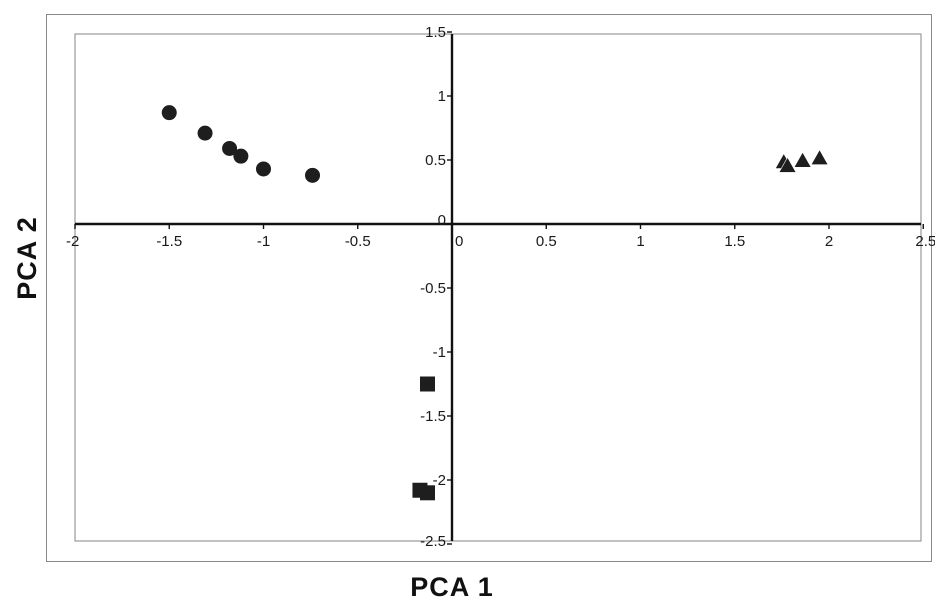 The height and width of the screenshot is (600, 935). I want to click on x-tick-label: 2.5, so click(925, 241).